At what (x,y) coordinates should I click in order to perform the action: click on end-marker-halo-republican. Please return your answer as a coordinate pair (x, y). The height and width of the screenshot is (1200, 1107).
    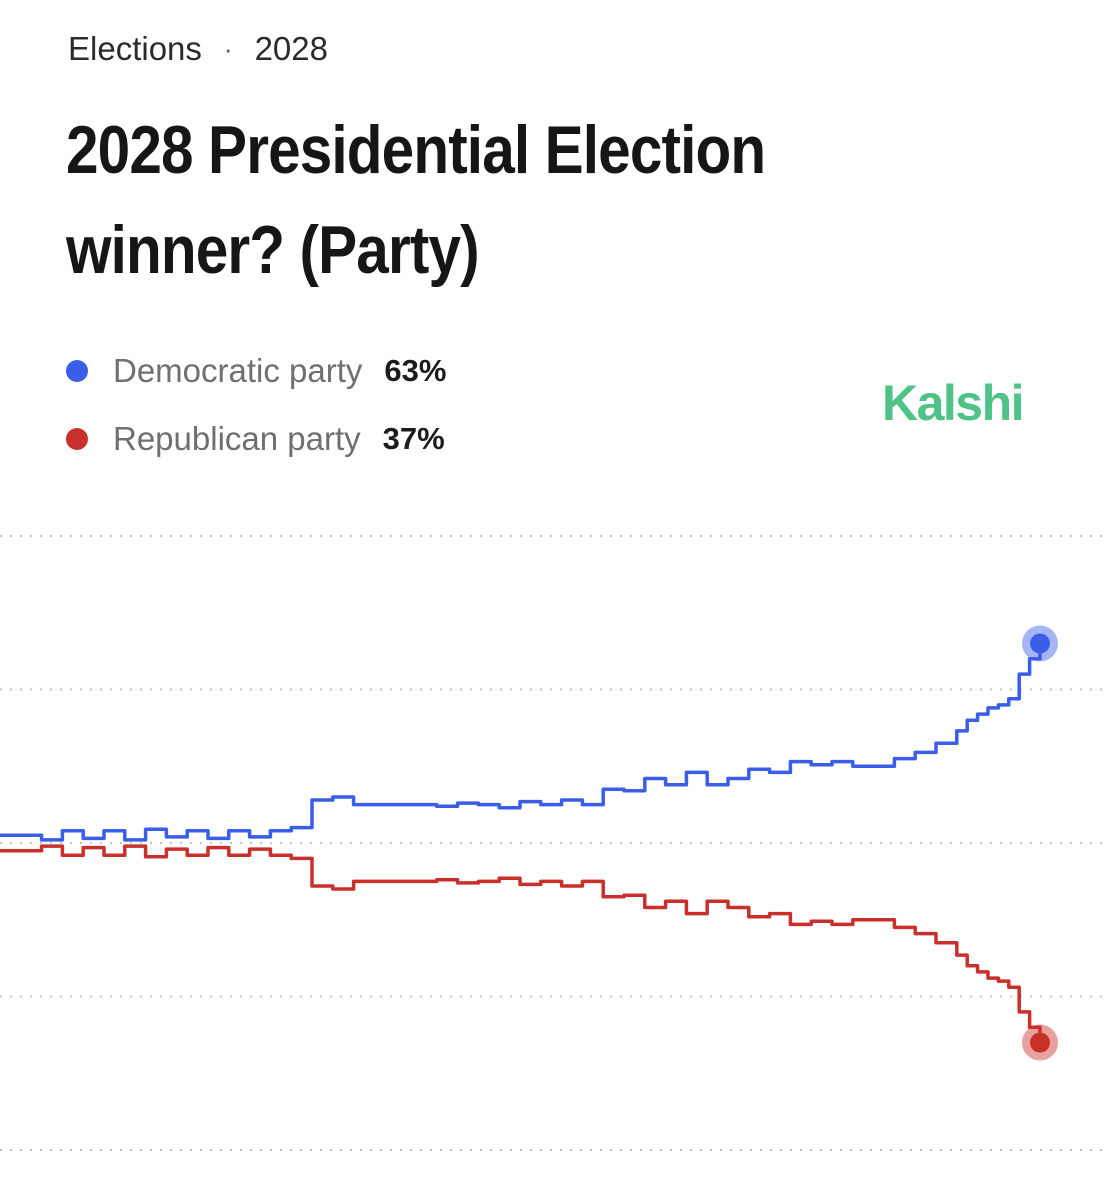
    Looking at the image, I should click on (1040, 1042).